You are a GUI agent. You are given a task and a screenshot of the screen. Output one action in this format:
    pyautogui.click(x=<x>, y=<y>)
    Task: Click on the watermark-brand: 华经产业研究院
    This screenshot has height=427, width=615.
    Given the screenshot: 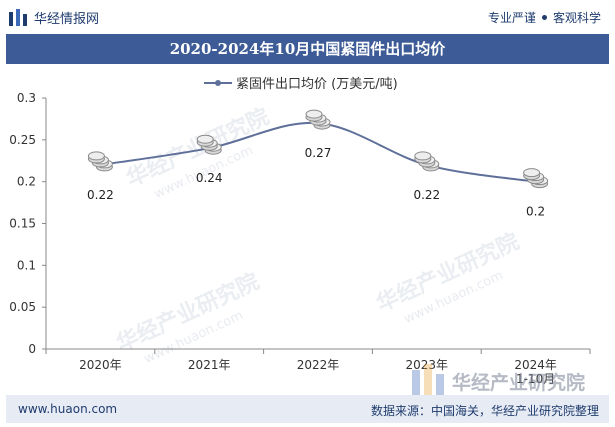 What is the action you would take?
    pyautogui.click(x=519, y=383)
    